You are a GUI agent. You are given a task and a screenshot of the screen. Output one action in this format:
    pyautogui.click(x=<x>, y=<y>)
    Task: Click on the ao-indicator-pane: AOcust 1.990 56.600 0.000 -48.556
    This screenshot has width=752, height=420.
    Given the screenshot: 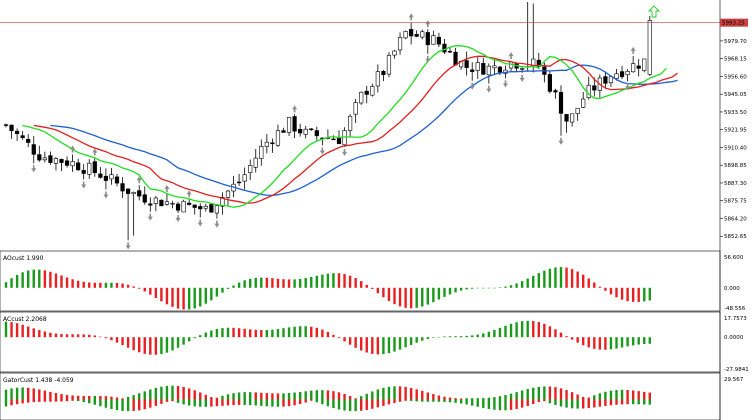 What is the action you would take?
    pyautogui.click(x=373, y=281)
    